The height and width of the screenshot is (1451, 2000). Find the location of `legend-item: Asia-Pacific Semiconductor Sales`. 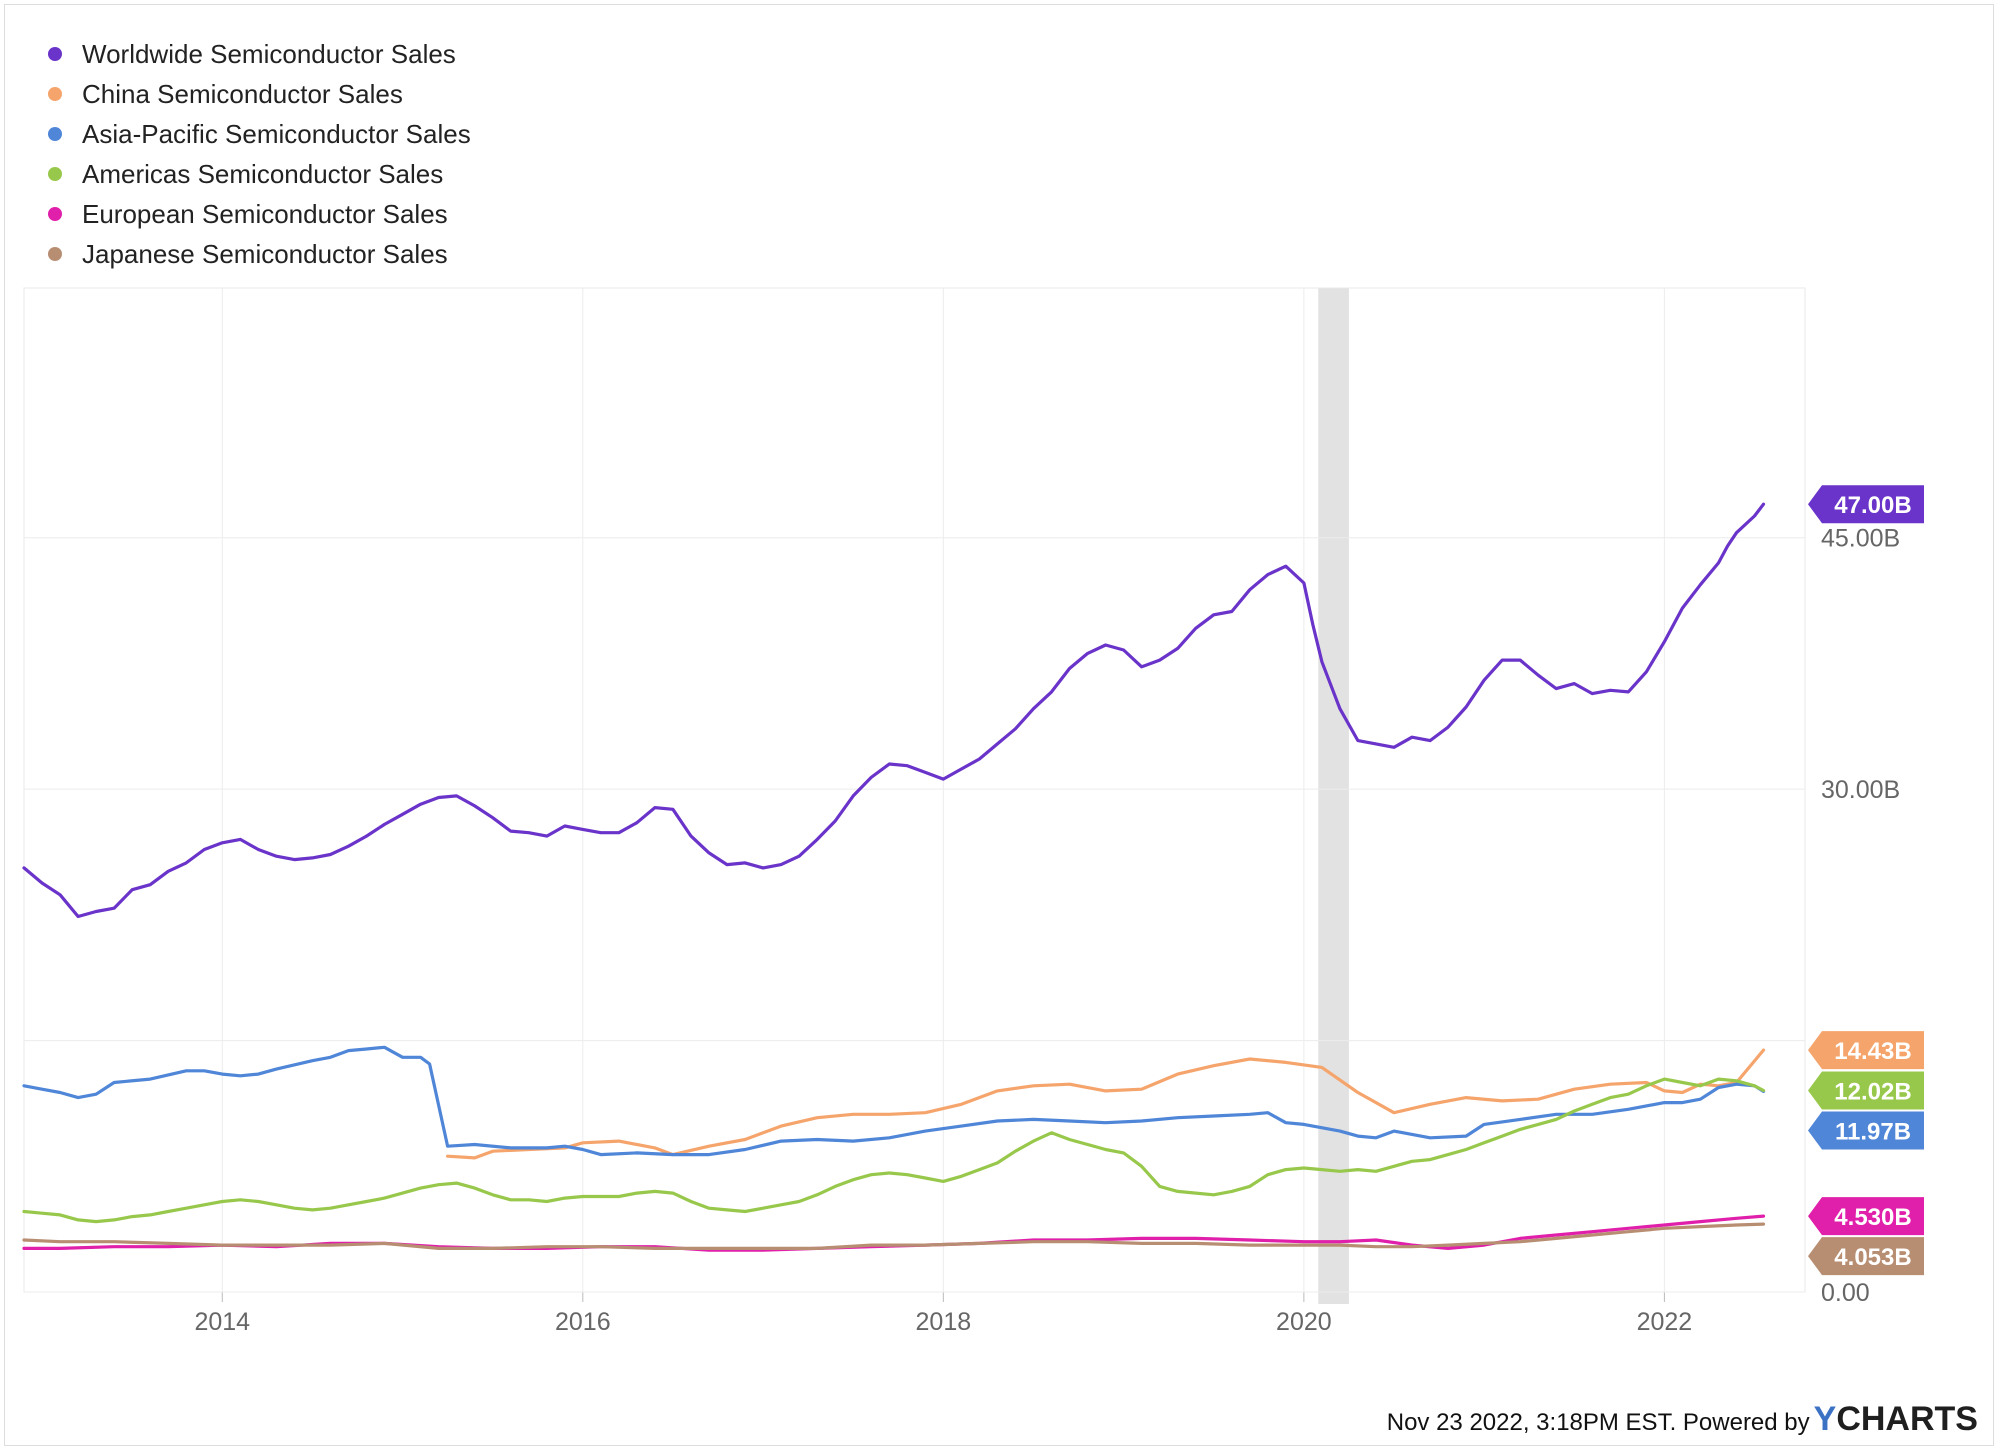

legend-item: Asia-Pacific Semiconductor Sales is located at coordinates (259, 134).